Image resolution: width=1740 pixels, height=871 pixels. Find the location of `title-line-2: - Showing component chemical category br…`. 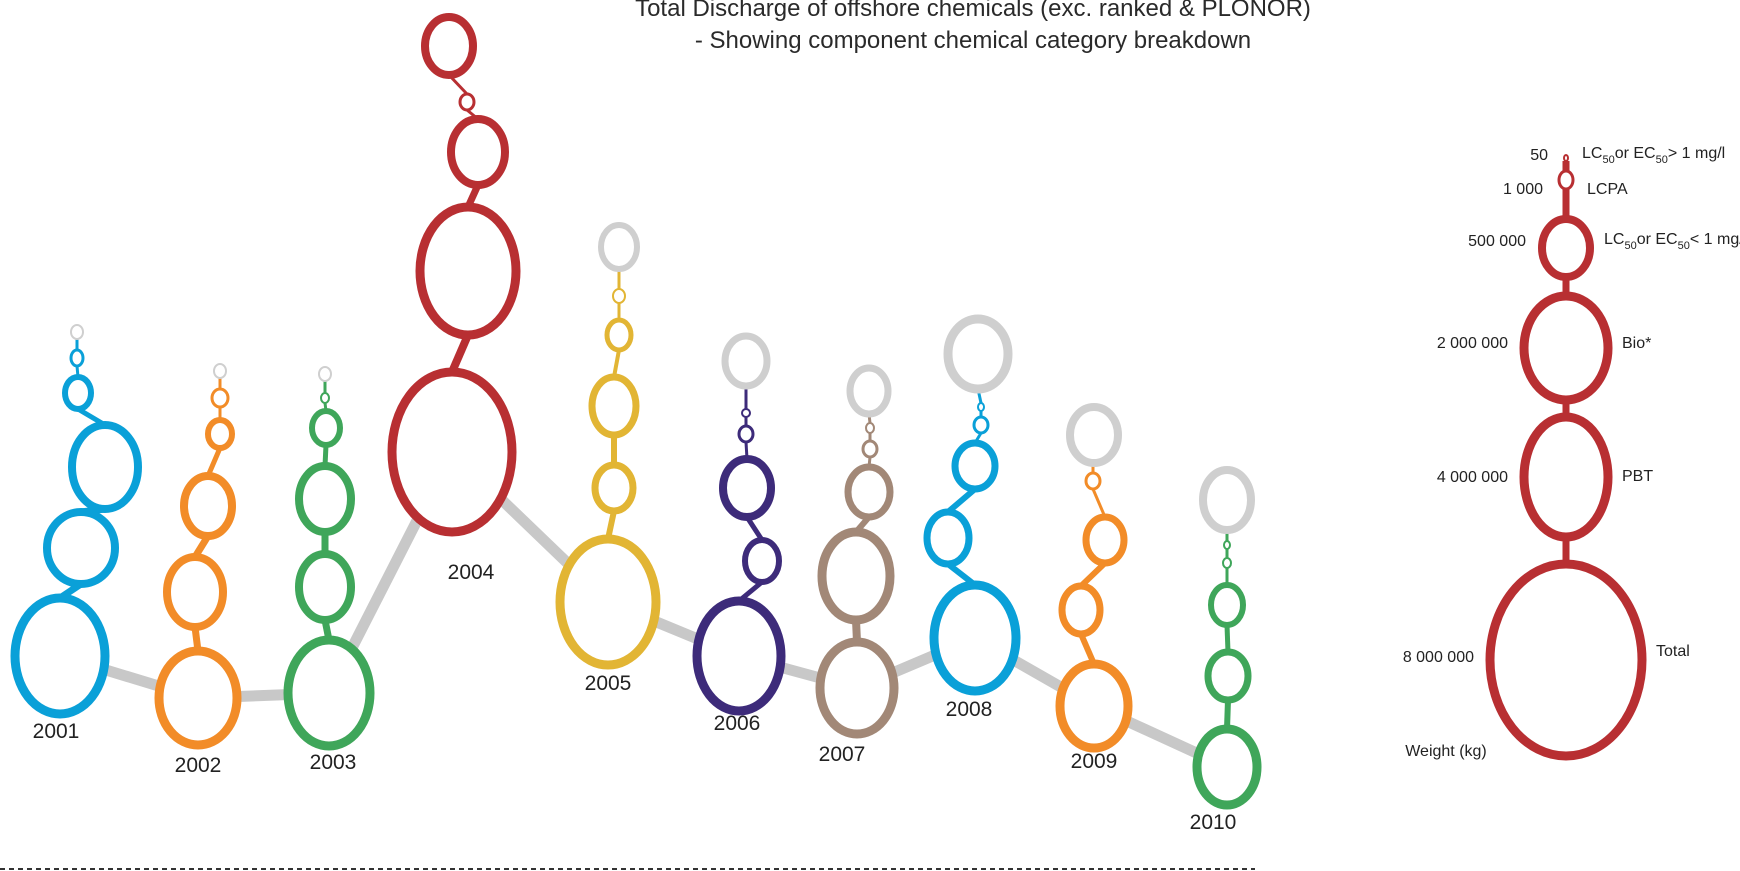

title-line-2: - Showing component chemical category br… is located at coordinates (973, 40).